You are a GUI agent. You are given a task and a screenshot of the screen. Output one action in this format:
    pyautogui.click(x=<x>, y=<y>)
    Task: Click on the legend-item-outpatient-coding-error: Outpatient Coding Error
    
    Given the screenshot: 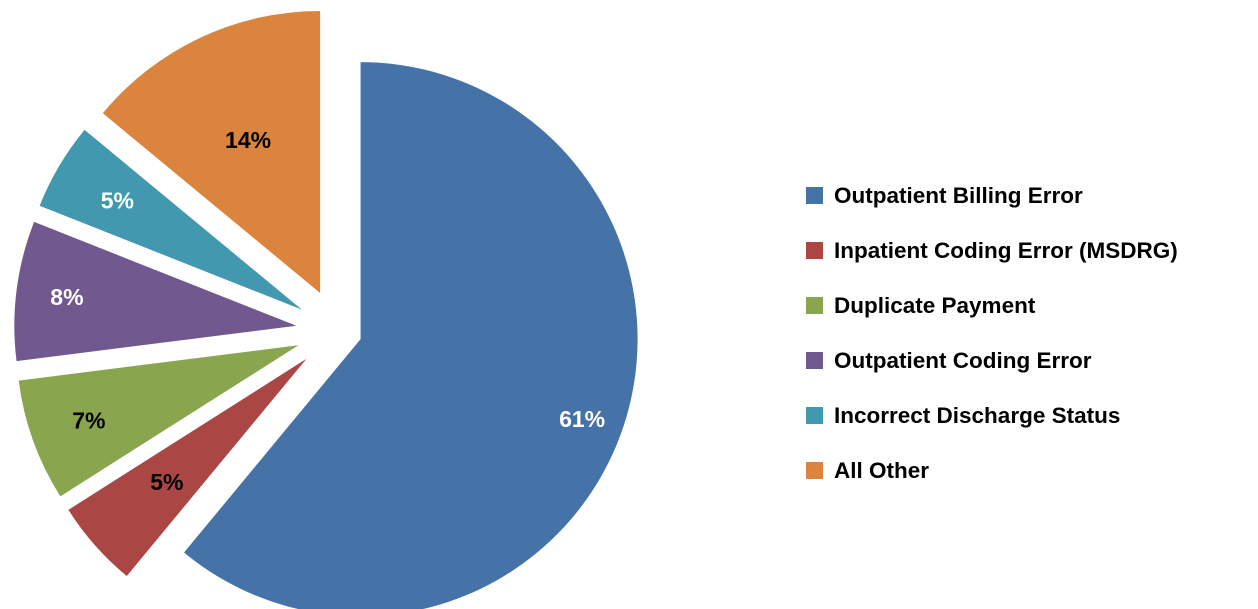 What is the action you would take?
    pyautogui.click(x=992, y=360)
    